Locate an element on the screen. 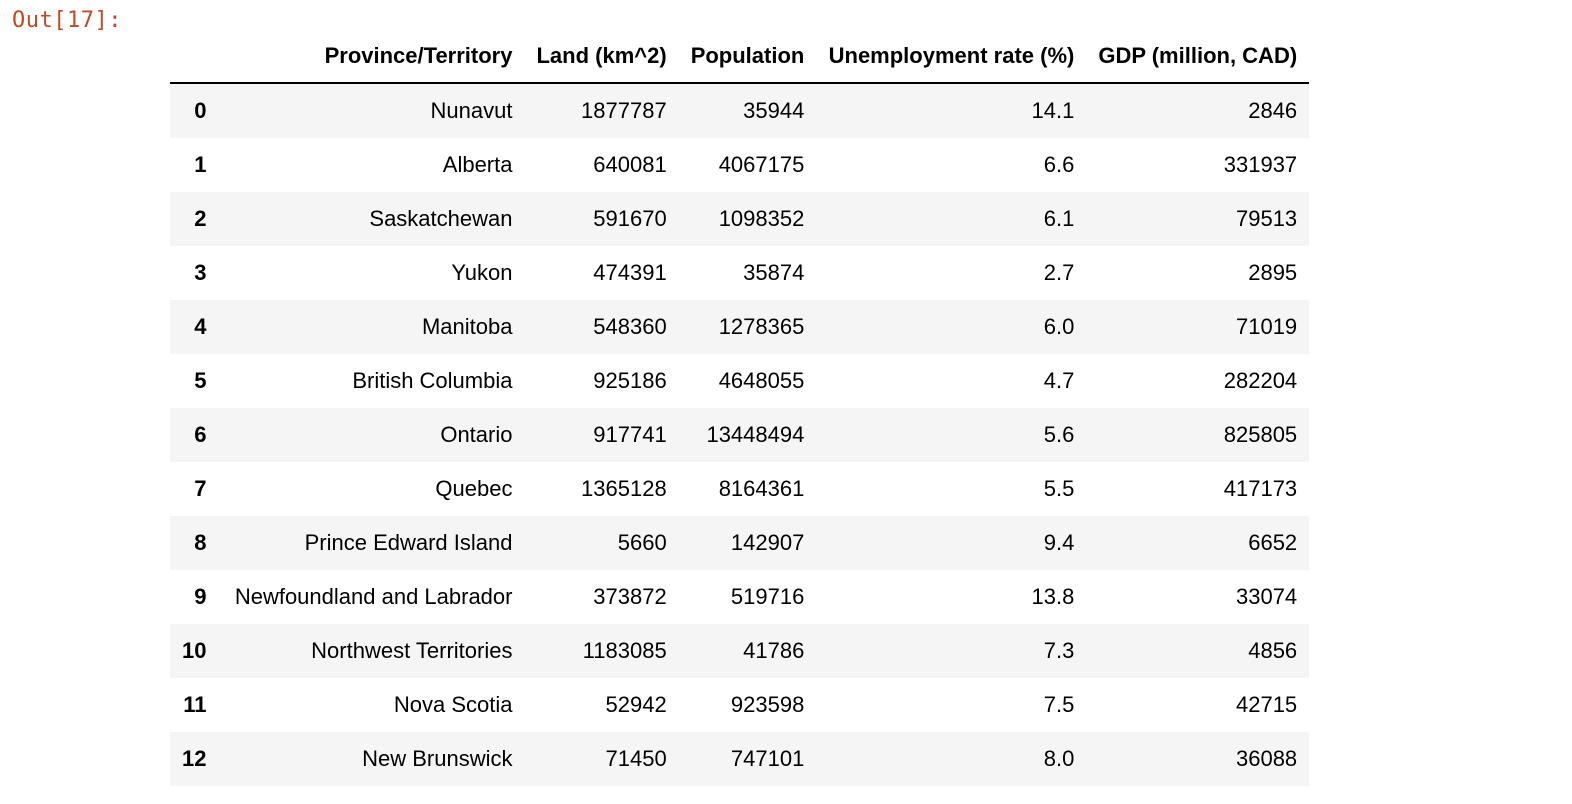 Image resolution: width=1572 pixels, height=804 pixels. cell-unemployment: 2.7 is located at coordinates (1059, 272).